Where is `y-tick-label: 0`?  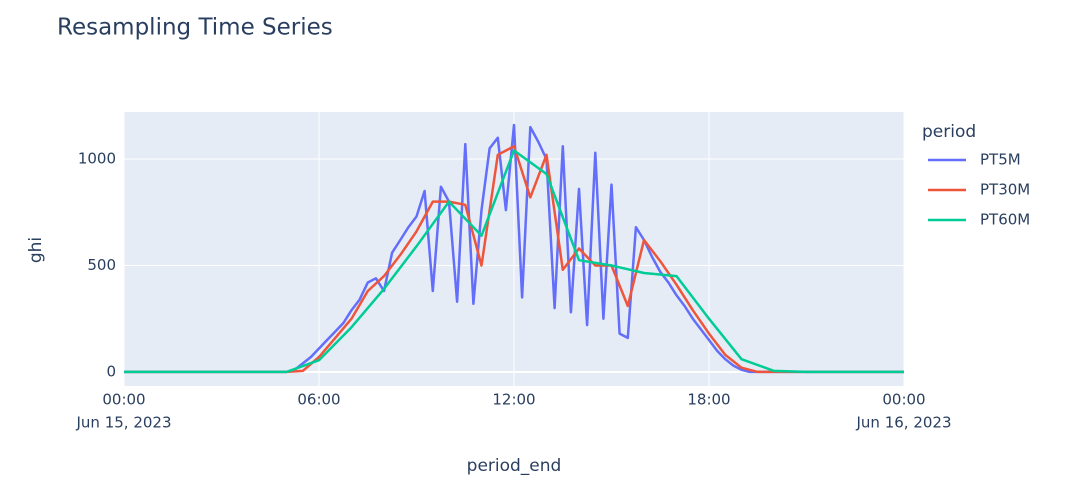
y-tick-label: 0 is located at coordinates (111, 371).